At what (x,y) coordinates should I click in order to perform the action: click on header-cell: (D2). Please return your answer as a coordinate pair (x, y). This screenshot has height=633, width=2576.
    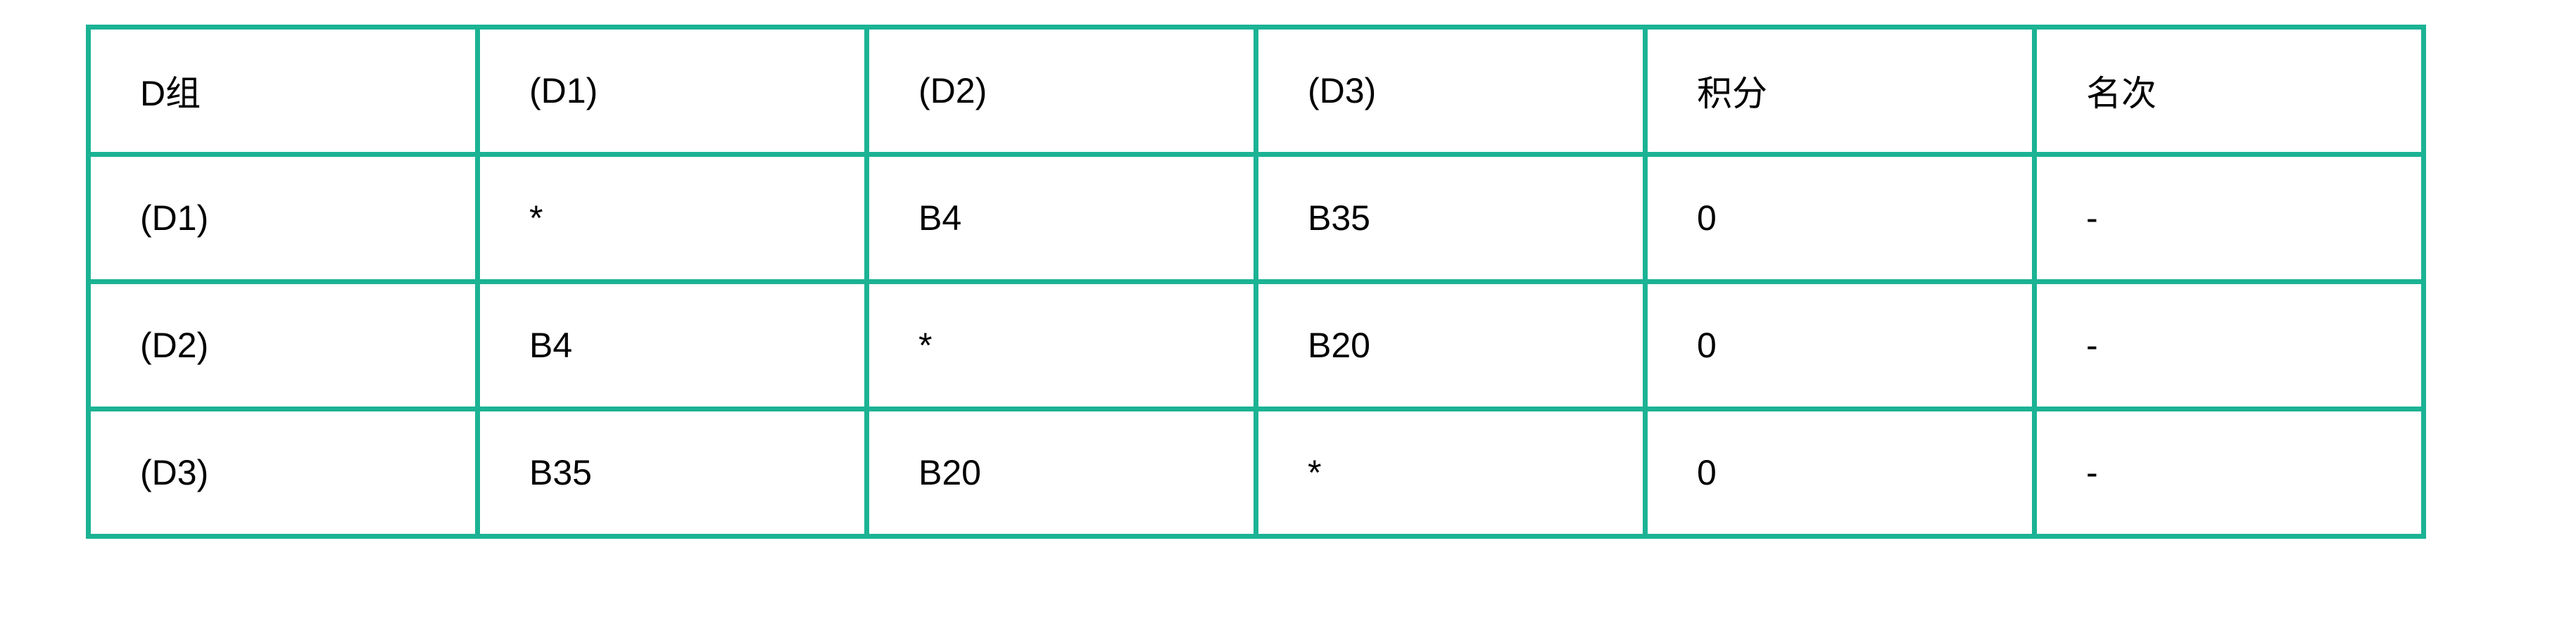
    Looking at the image, I should click on (1061, 91).